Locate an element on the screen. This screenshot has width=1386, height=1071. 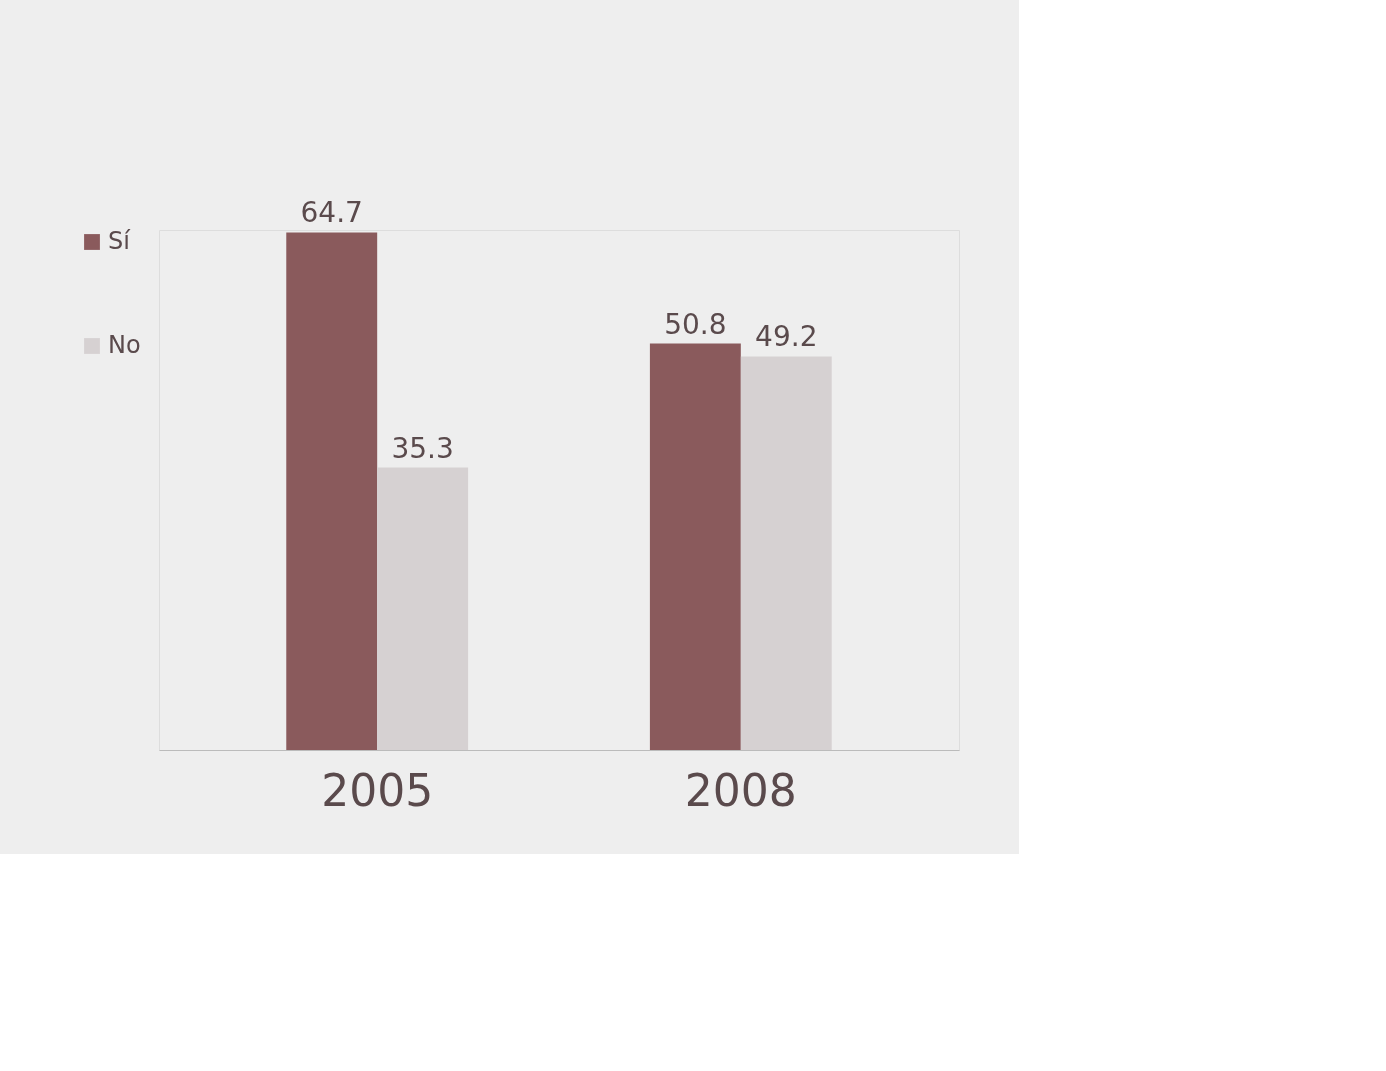
data-label: 35.3 is located at coordinates (422, 448).